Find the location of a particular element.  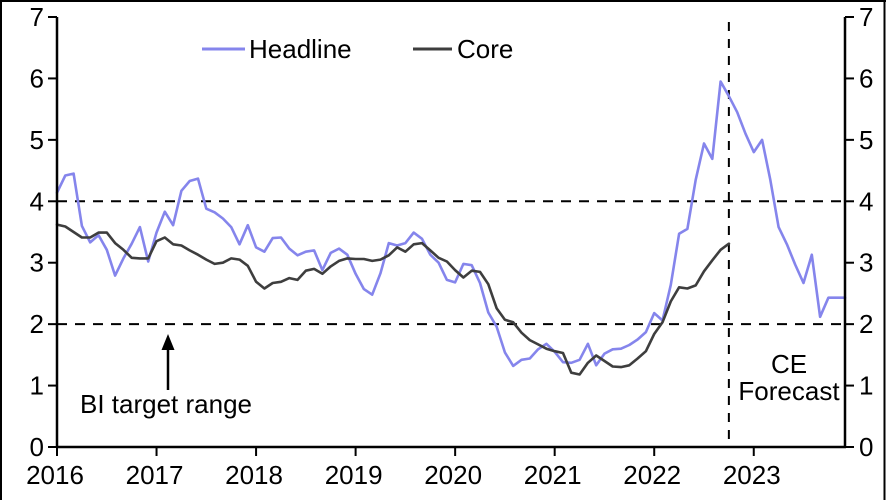

y-label-right-7: 7 is located at coordinates (866, 17).